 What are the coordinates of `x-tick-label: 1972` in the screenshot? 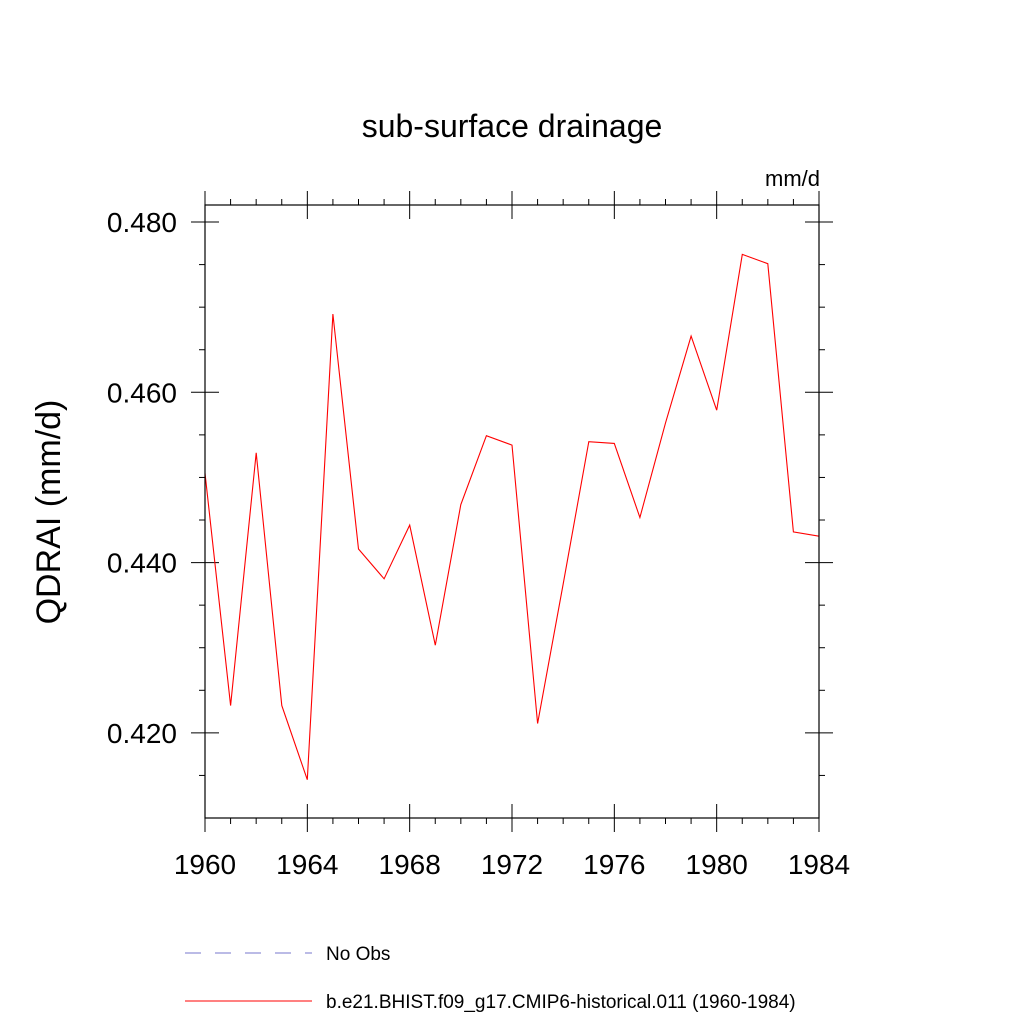 It's located at (512, 864).